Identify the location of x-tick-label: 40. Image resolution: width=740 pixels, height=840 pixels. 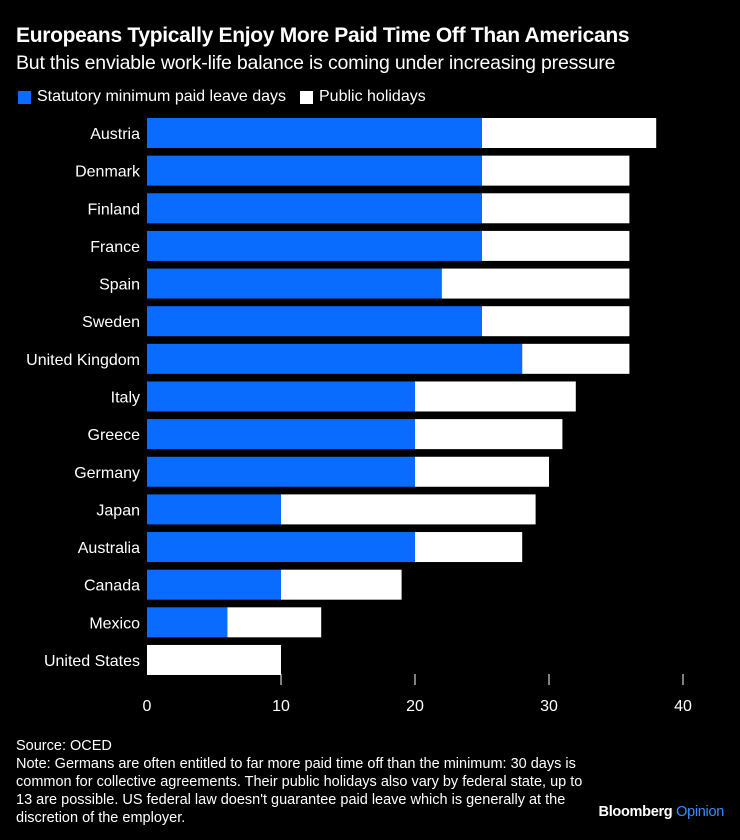
(683, 706).